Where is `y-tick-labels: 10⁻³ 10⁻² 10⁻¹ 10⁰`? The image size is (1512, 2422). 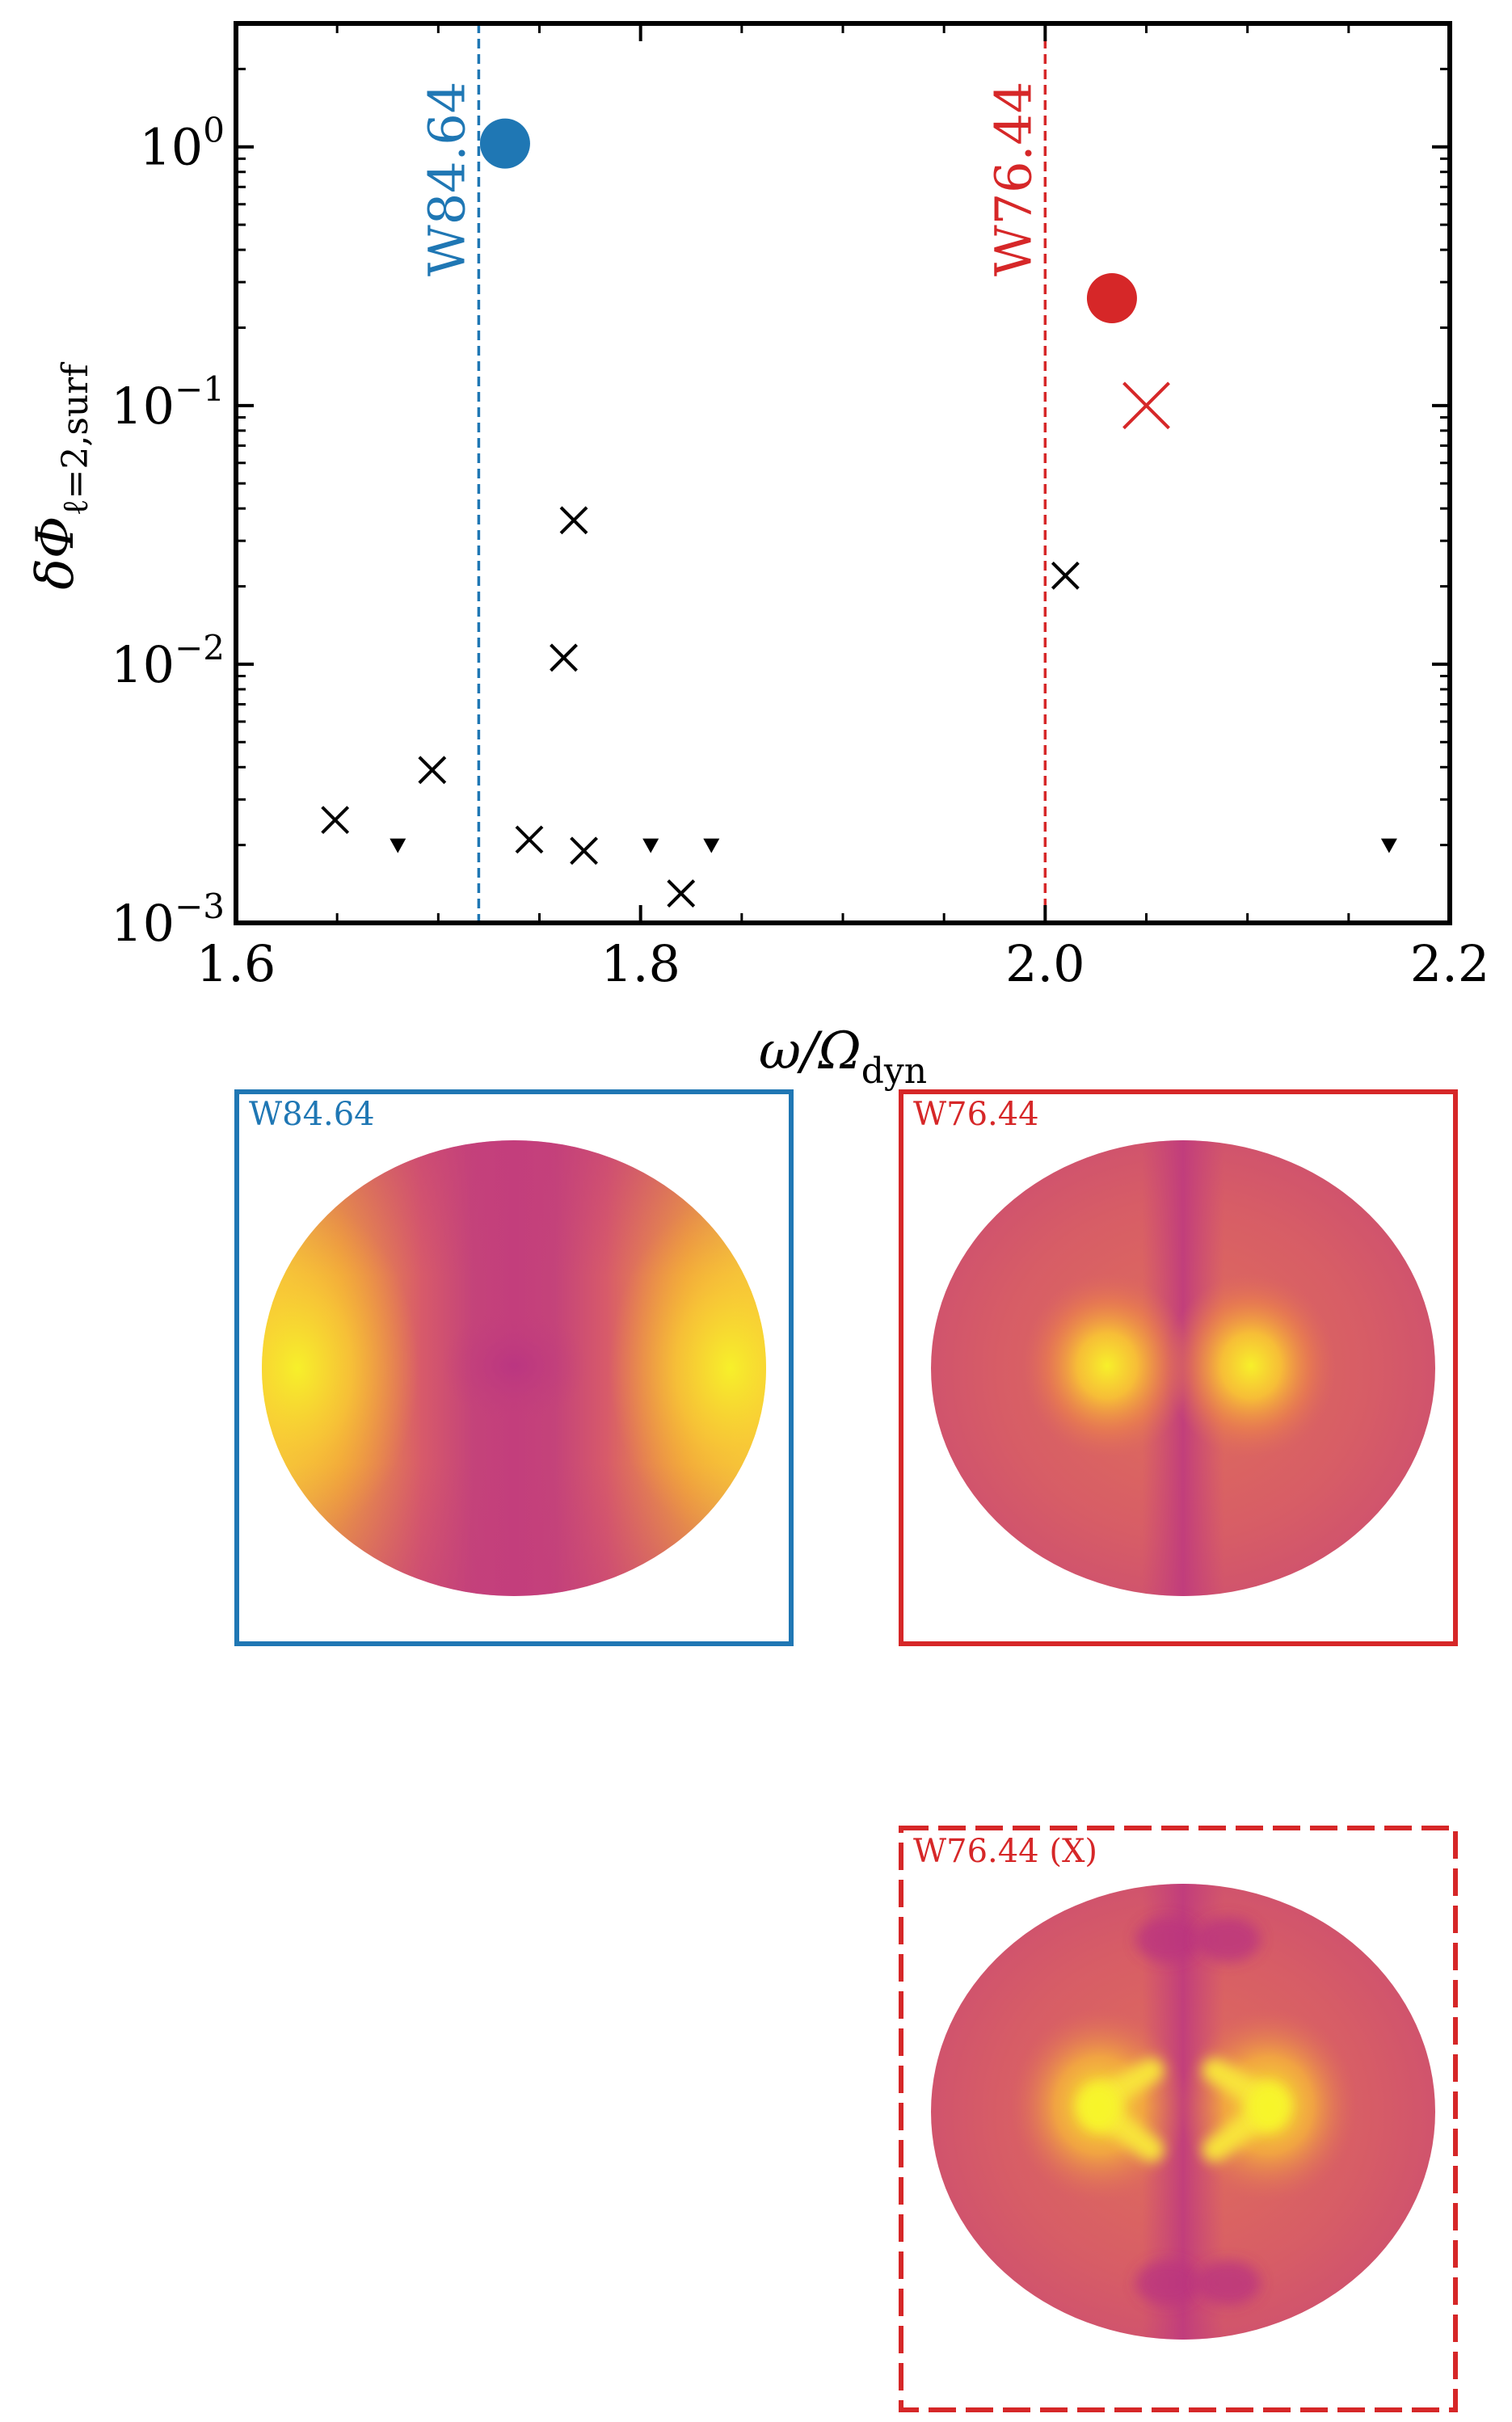 y-tick-labels: 10⁻³ 10⁻² 10⁻¹ 10⁰ is located at coordinates (168, 532).